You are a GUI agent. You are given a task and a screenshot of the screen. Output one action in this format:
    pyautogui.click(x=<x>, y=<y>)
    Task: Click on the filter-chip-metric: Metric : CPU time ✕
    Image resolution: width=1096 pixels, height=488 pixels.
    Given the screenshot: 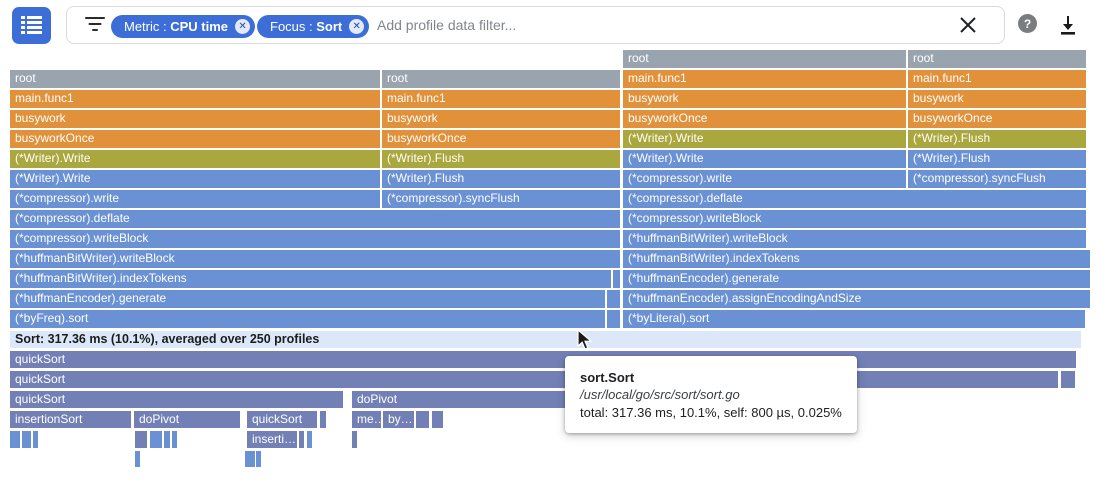 What is the action you would take?
    pyautogui.click(x=183, y=26)
    